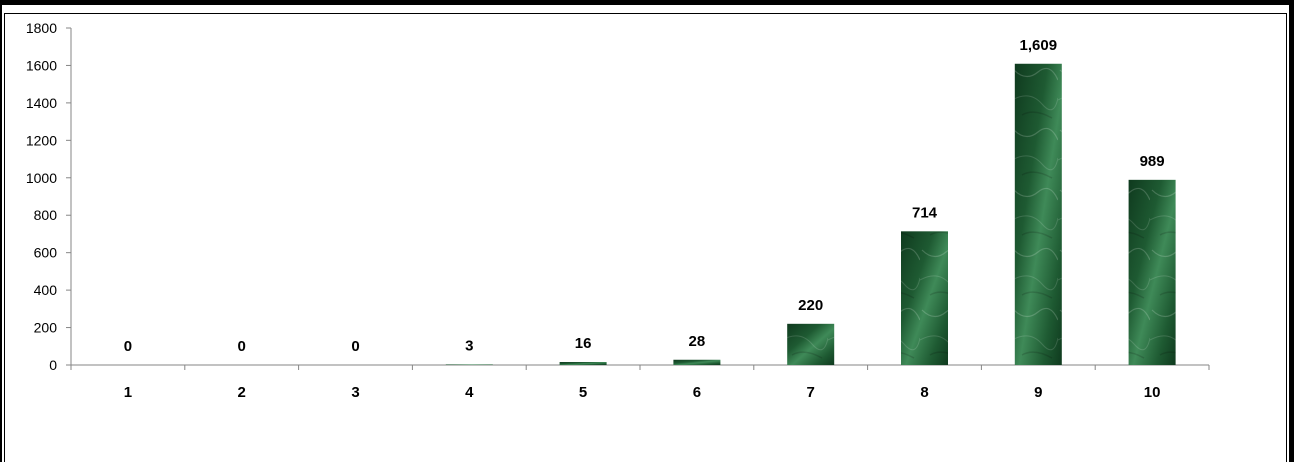 This screenshot has width=1294, height=462. What do you see at coordinates (1038, 392) in the screenshot?
I see `x-tick-label: 9` at bounding box center [1038, 392].